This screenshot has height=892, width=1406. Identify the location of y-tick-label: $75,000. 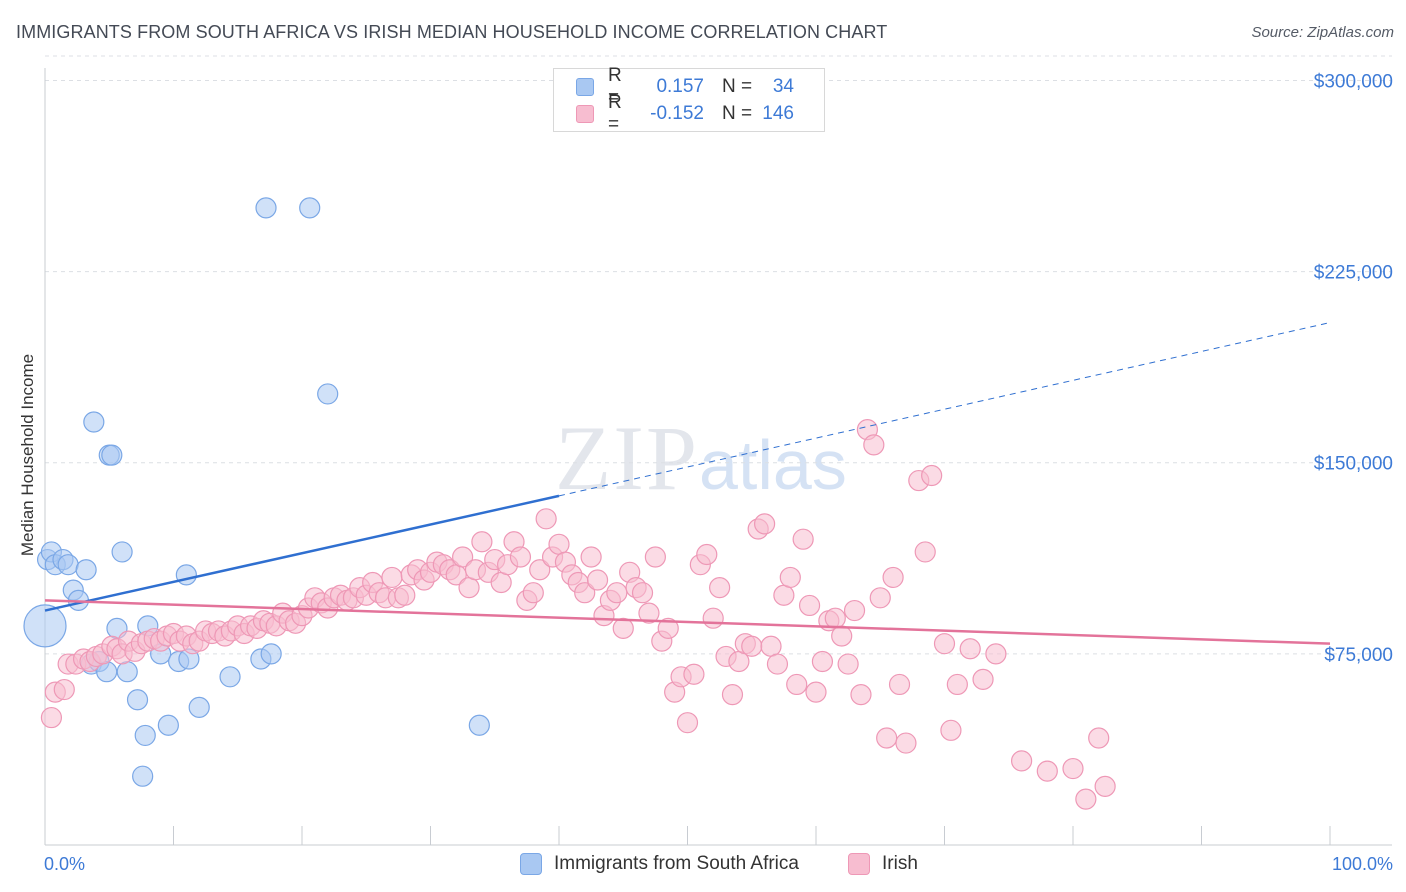
(1358, 655).